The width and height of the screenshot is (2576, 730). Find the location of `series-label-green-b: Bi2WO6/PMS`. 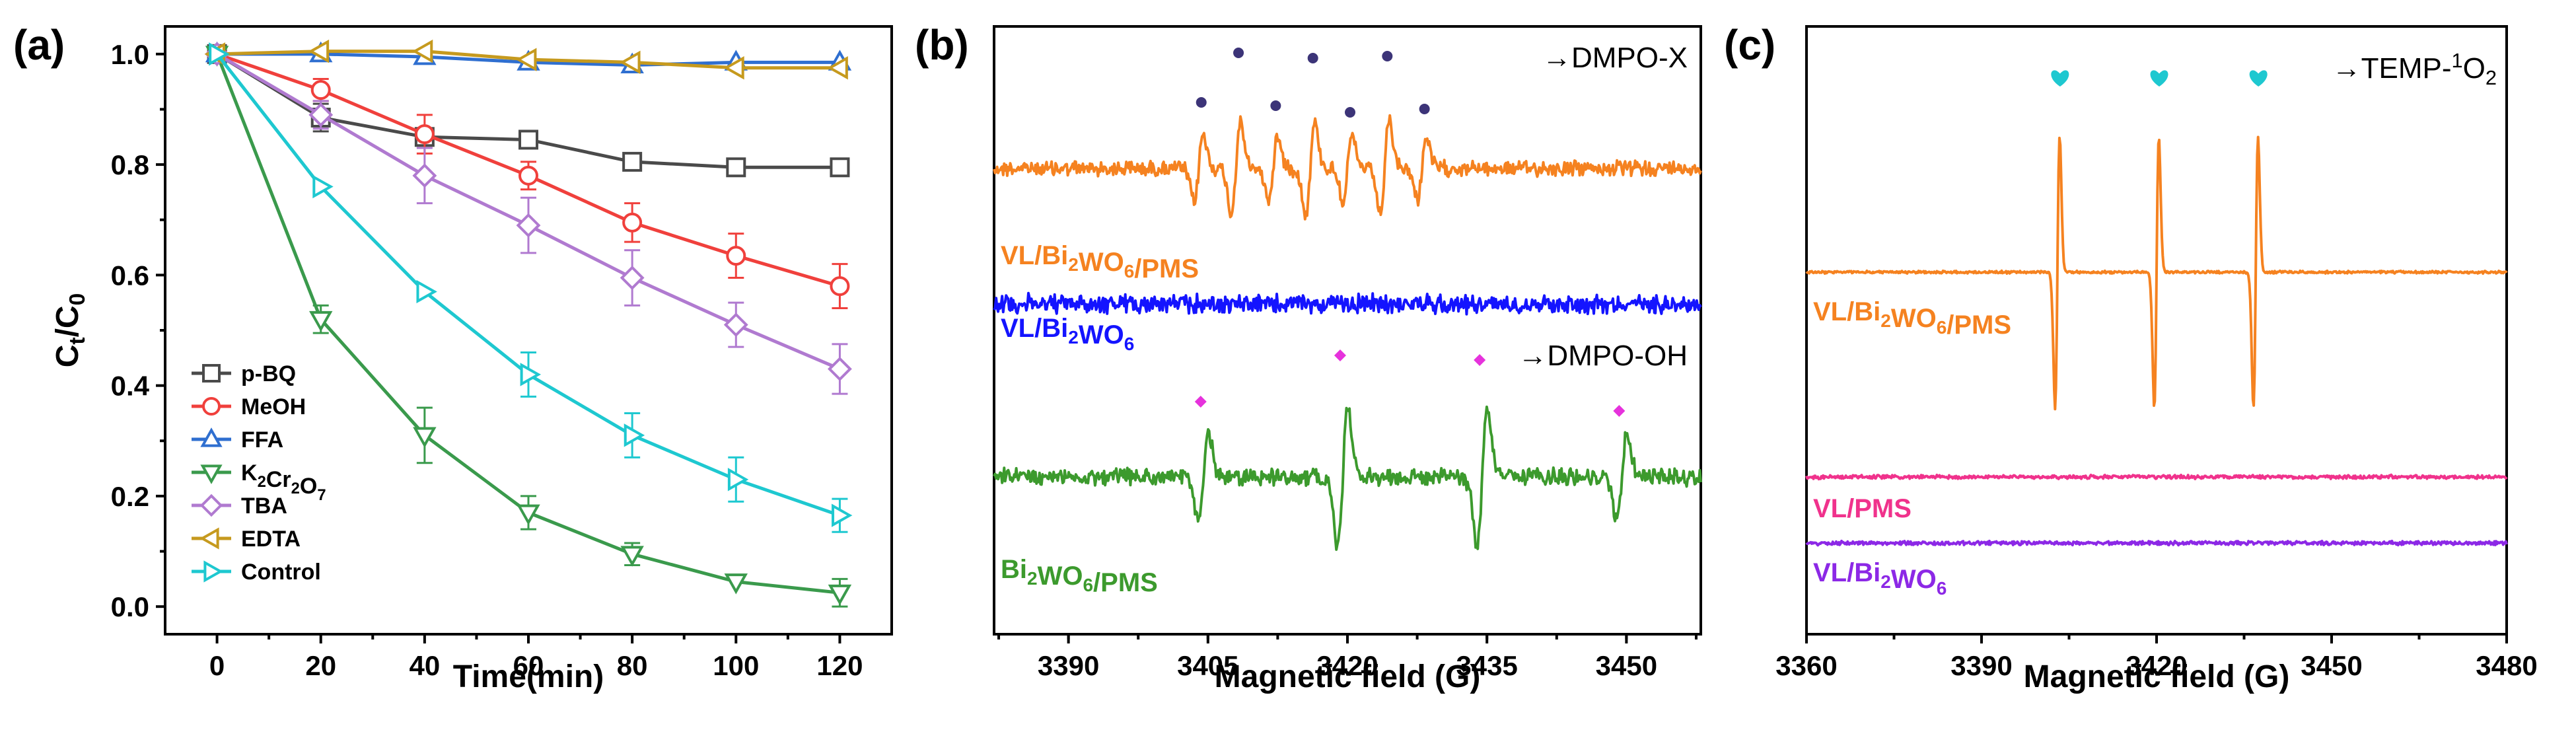

series-label-green-b: Bi2WO6/PMS is located at coordinates (1079, 576).